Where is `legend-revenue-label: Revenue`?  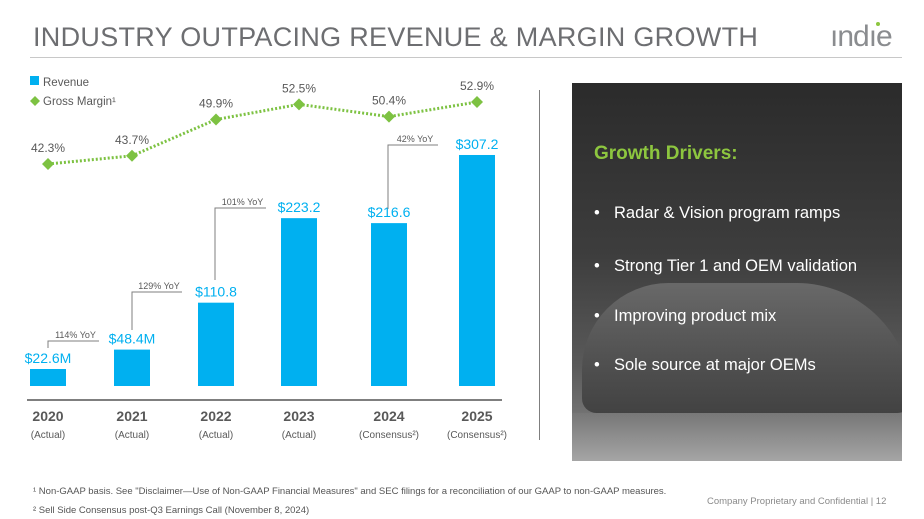
legend-revenue-label: Revenue is located at coordinates (66, 83).